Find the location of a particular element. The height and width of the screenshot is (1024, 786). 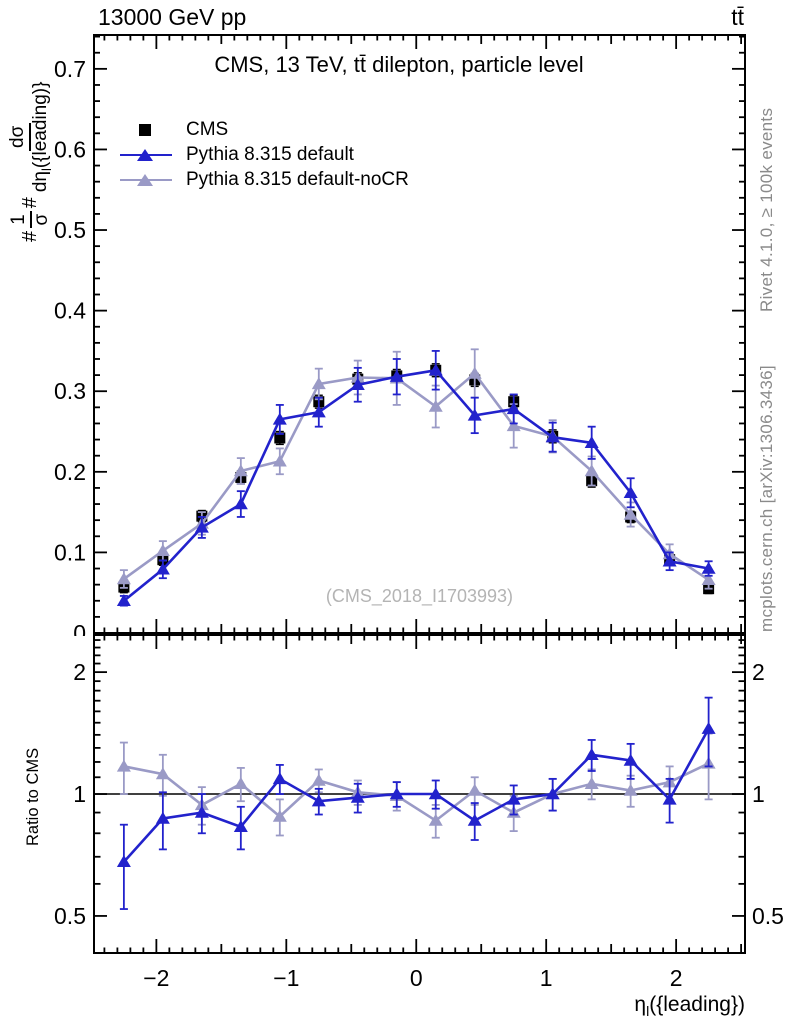

main-y-tick-label: 0.4 is located at coordinates (70, 311).